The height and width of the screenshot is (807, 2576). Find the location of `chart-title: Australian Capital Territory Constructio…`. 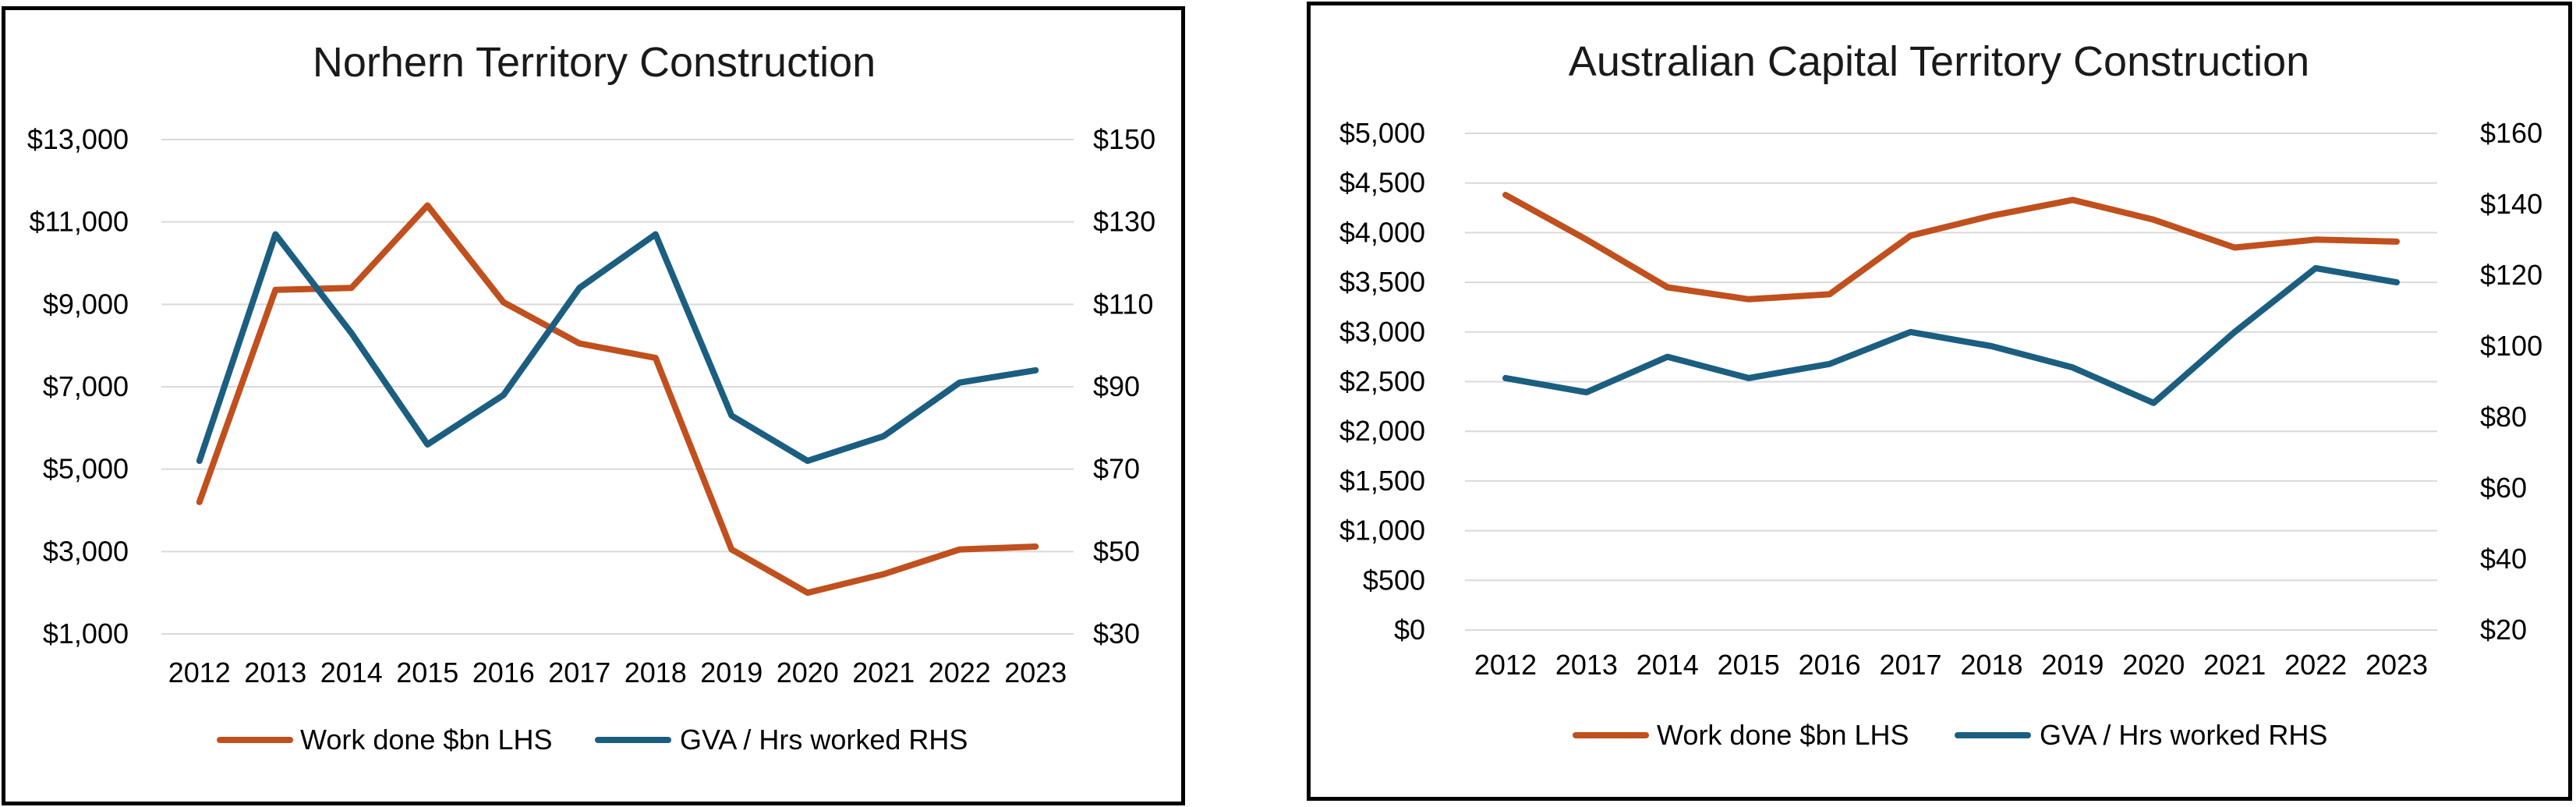

chart-title: Australian Capital Territory Constructio… is located at coordinates (1939, 61).